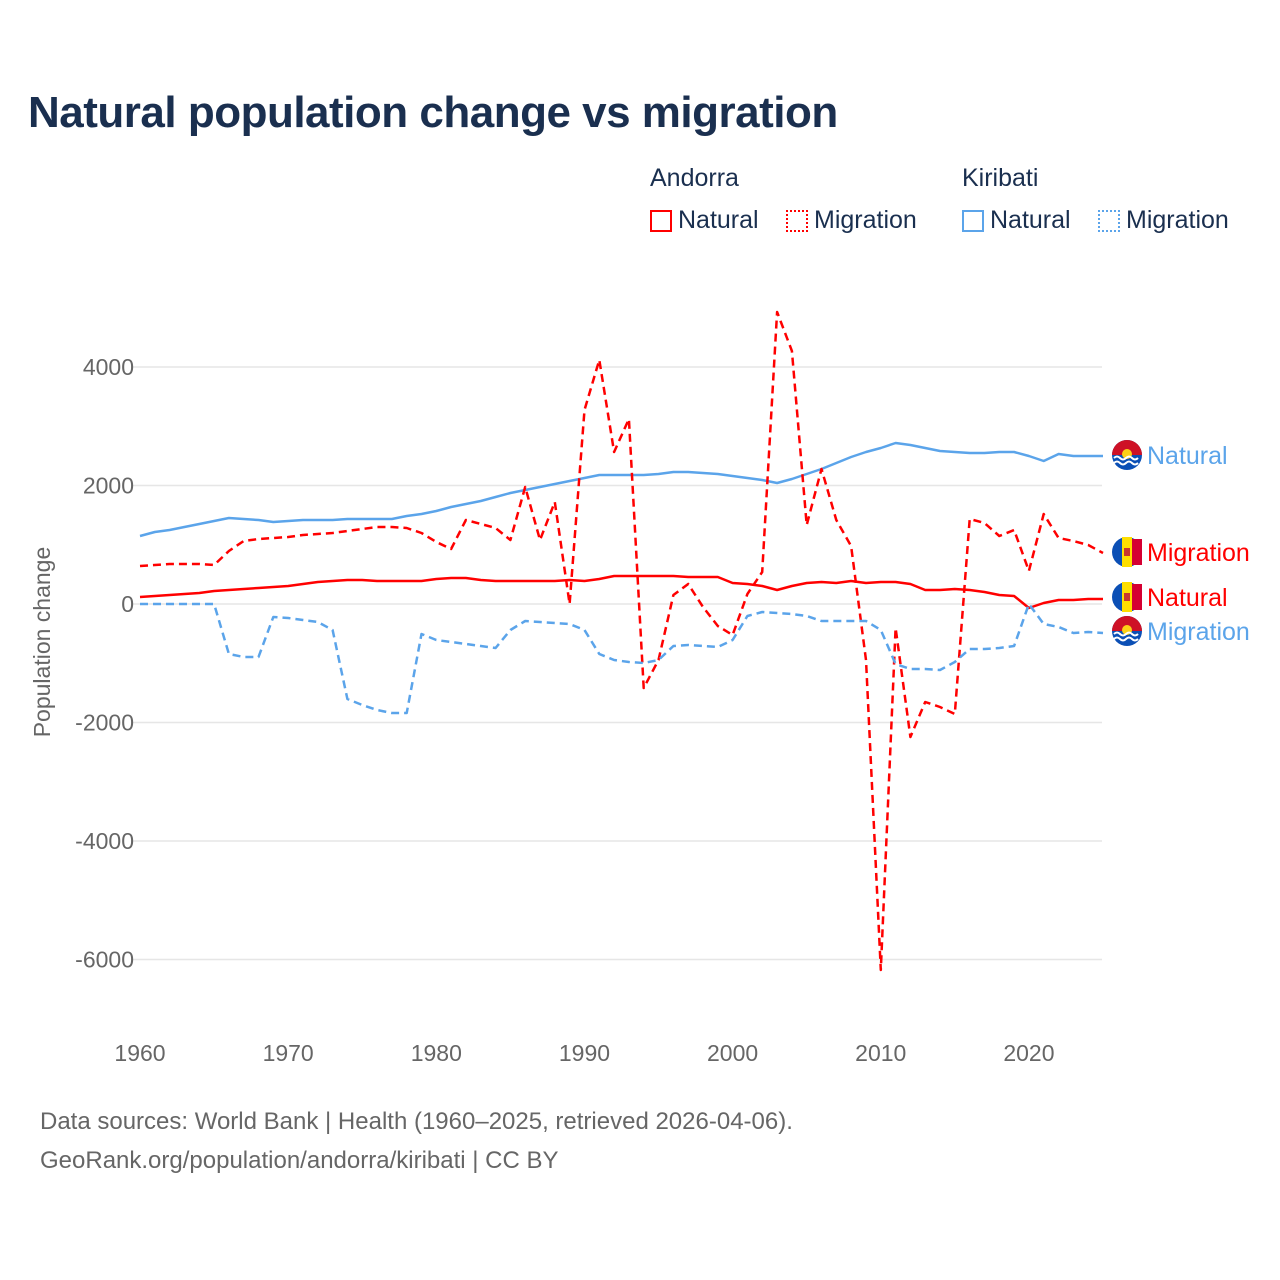 The width and height of the screenshot is (1280, 1280). Describe the element at coordinates (1028, 1053) in the screenshot. I see `x-tick-label: 2020` at that location.